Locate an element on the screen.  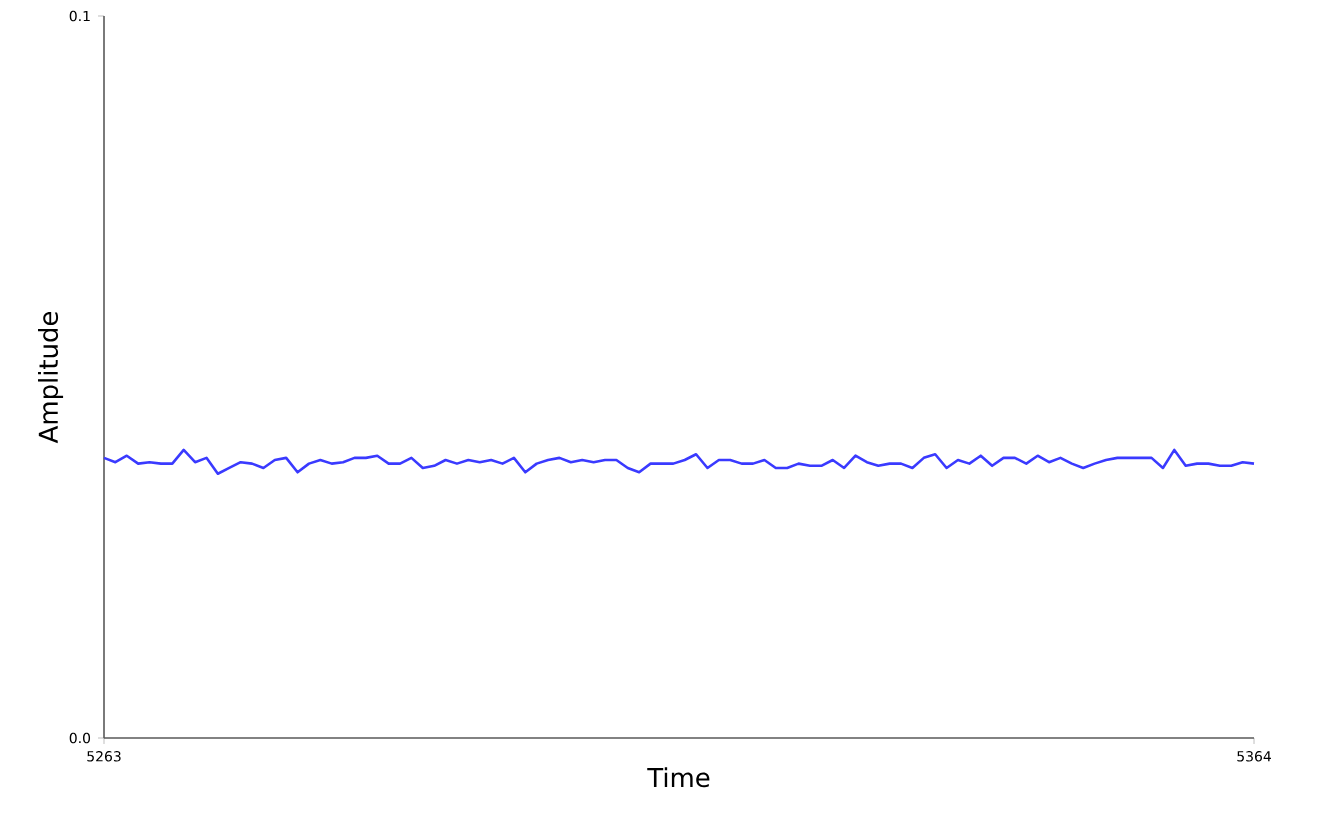
y-axis-title: Amplitude is located at coordinates (51, 377).